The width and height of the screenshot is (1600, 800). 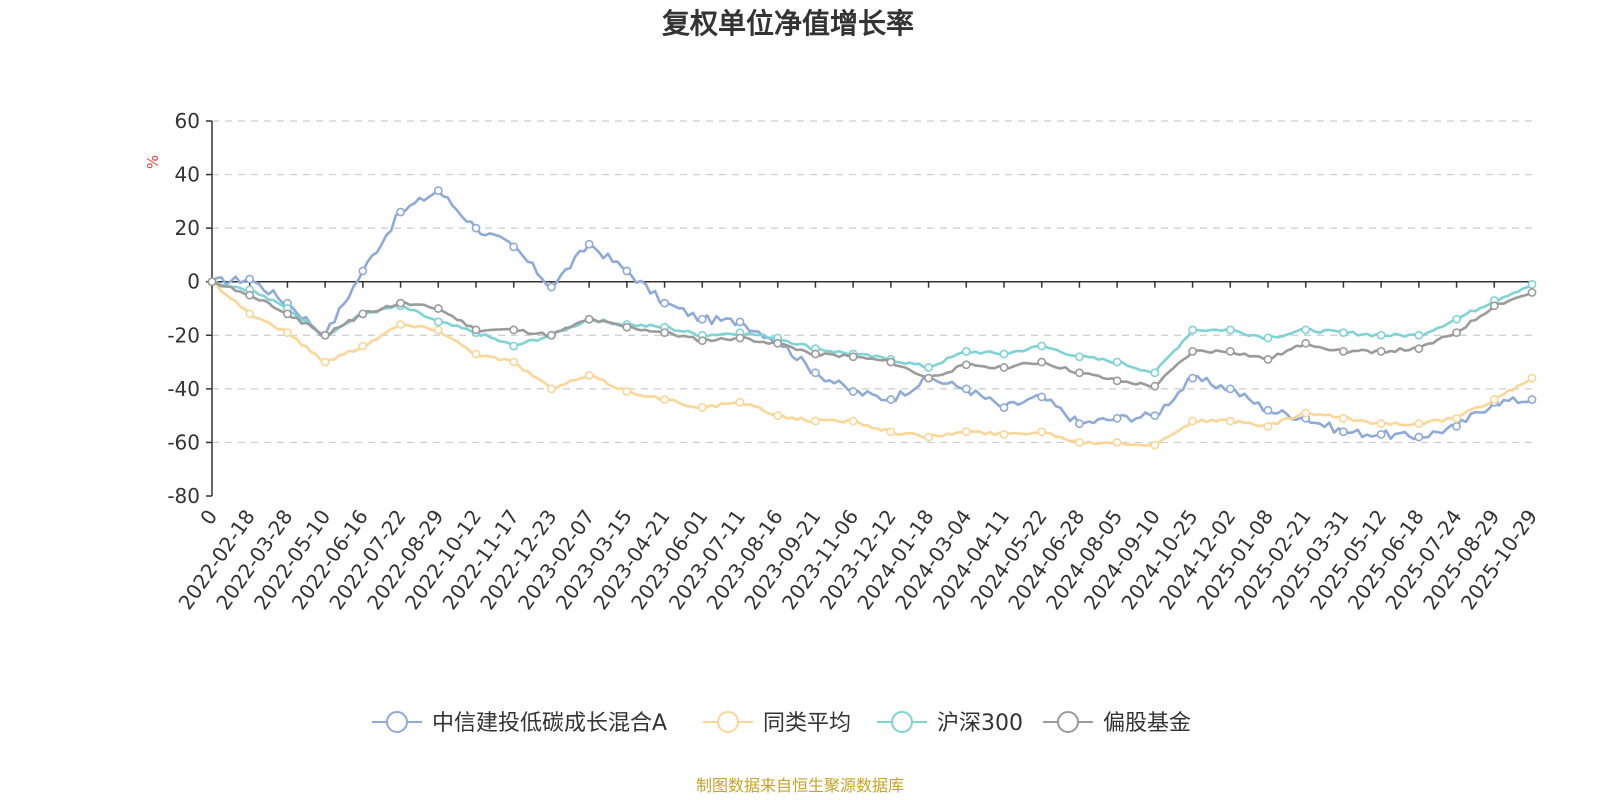 What do you see at coordinates (153, 162) in the screenshot?
I see `y-axis-unit: %` at bounding box center [153, 162].